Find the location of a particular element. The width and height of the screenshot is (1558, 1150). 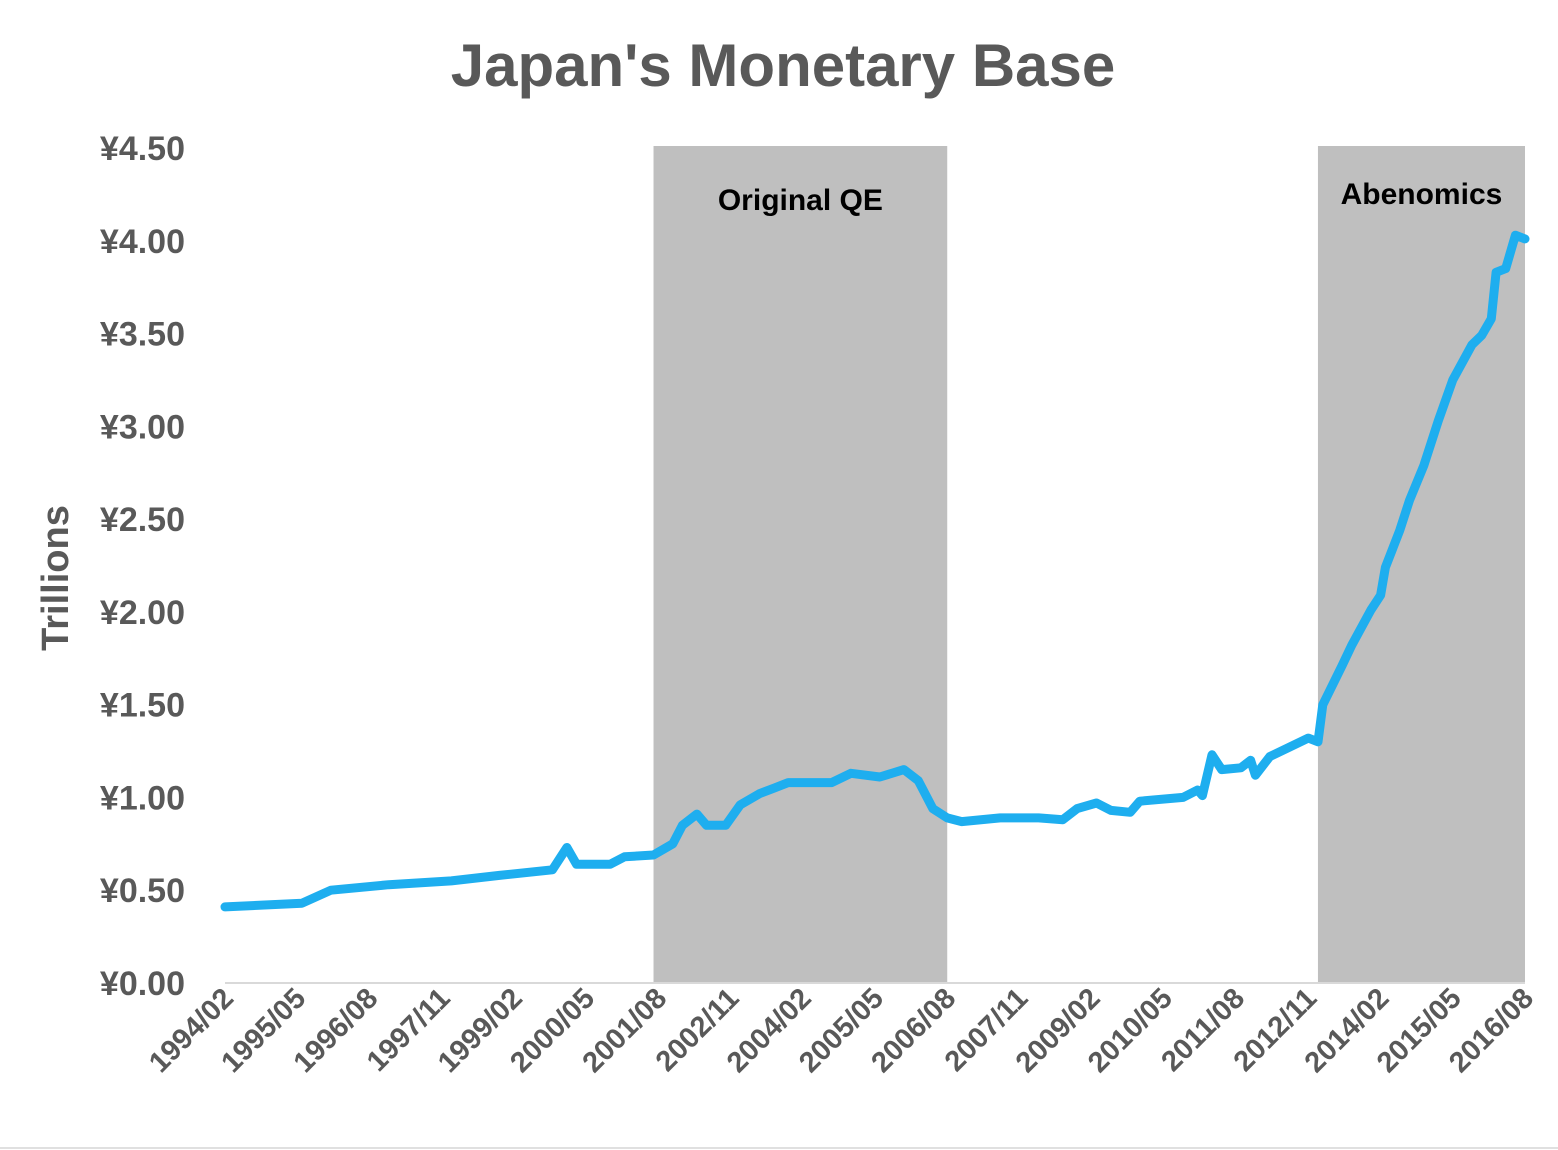

period-annotation: Abenomics is located at coordinates (1422, 194).